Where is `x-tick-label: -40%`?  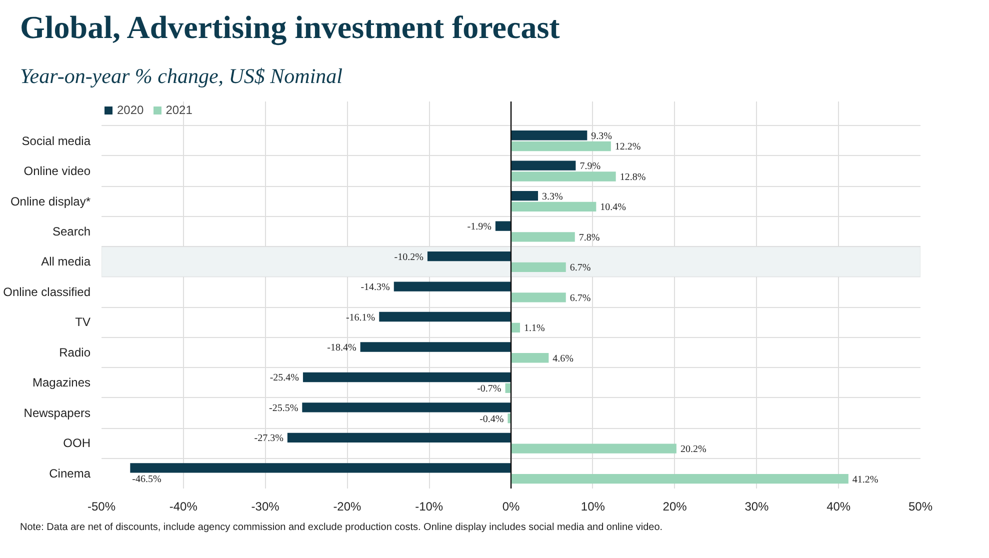 x-tick-label: -40% is located at coordinates (183, 506).